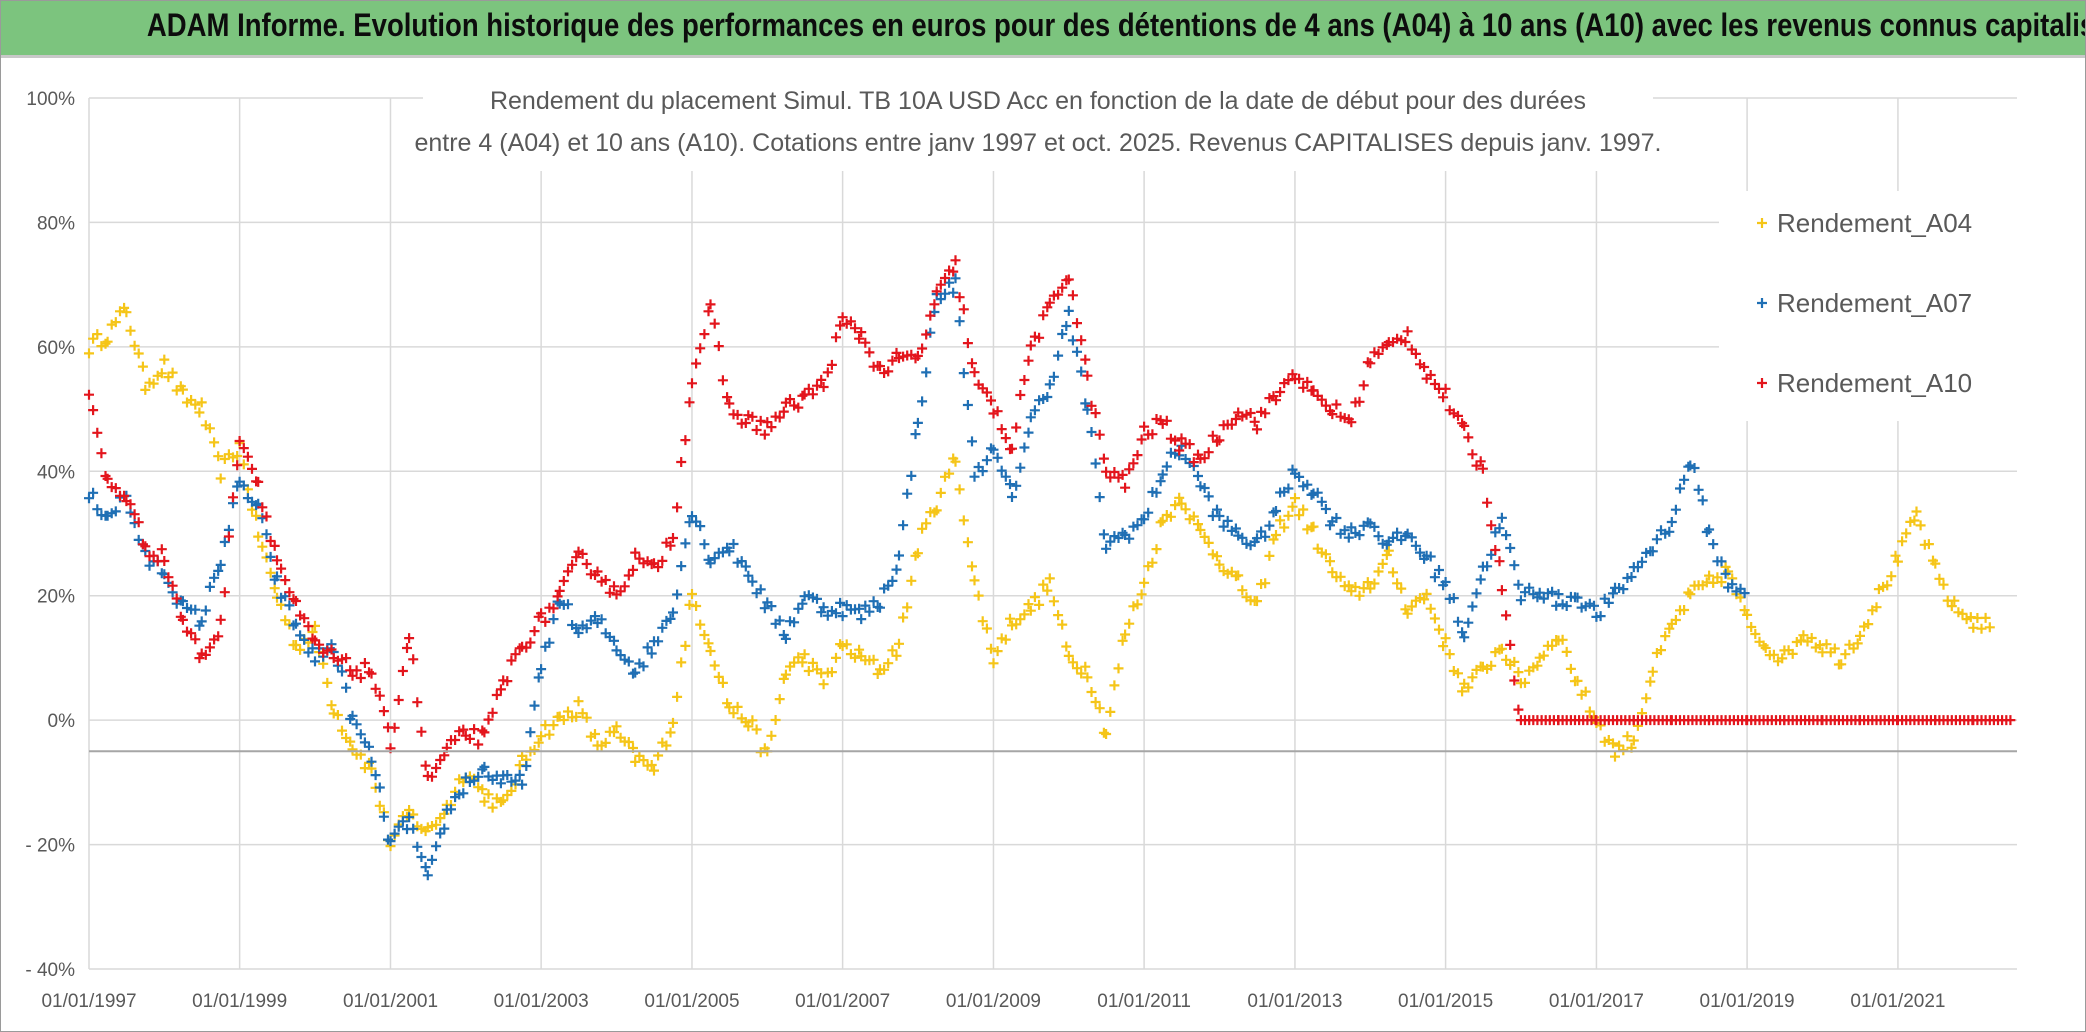 This screenshot has width=2086, height=1032. What do you see at coordinates (1762, 303) in the screenshot?
I see `legend-marker` at bounding box center [1762, 303].